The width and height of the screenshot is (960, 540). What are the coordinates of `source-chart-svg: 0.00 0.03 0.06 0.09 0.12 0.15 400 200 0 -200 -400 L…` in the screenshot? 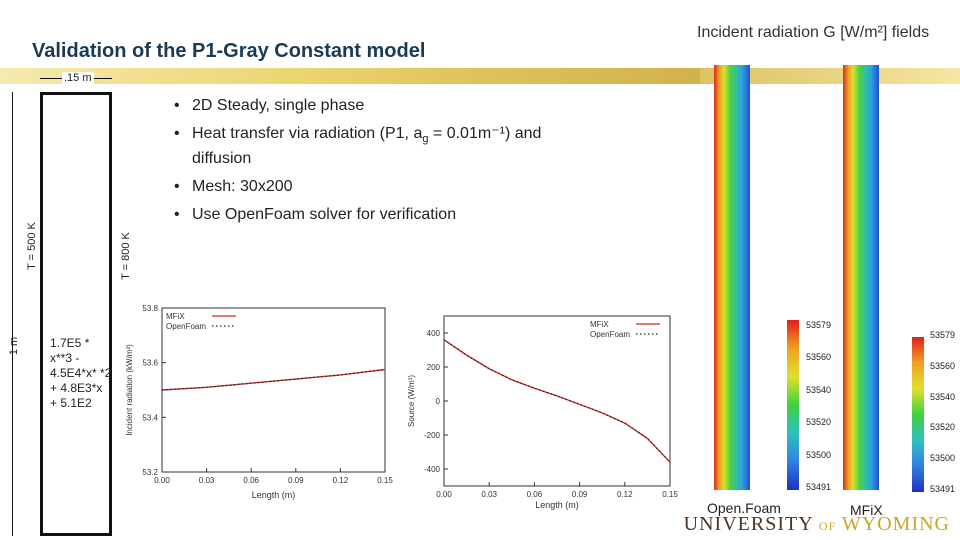 It's located at (542, 412).